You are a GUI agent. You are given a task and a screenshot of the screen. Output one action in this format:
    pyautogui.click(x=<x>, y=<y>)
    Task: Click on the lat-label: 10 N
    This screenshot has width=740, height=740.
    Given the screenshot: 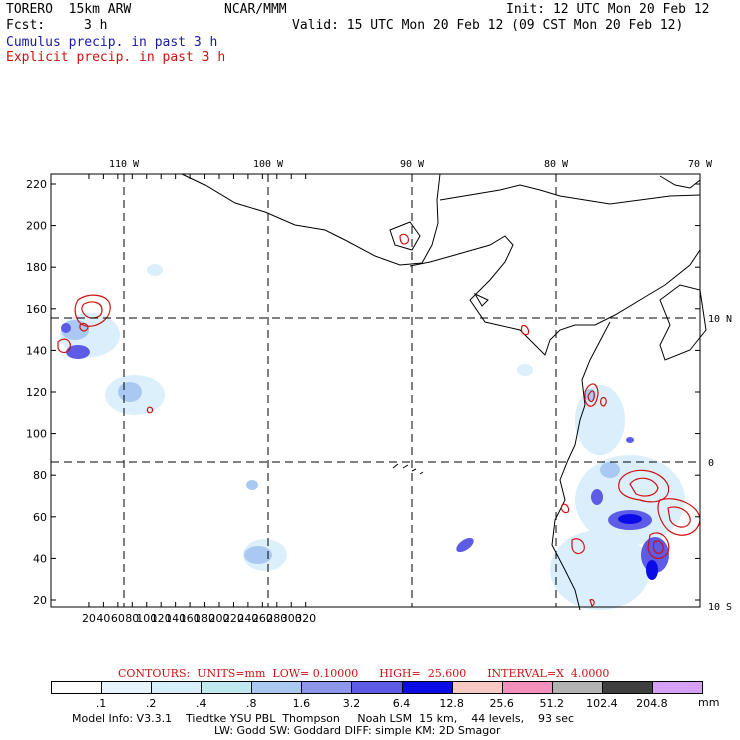 What is the action you would take?
    pyautogui.click(x=720, y=319)
    